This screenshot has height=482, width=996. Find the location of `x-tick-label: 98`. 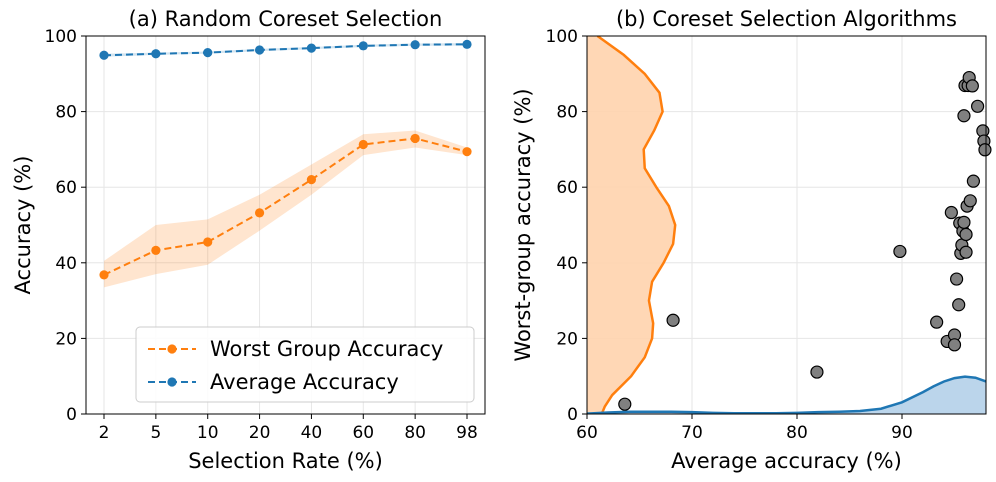

x-tick-label: 98 is located at coordinates (467, 433).